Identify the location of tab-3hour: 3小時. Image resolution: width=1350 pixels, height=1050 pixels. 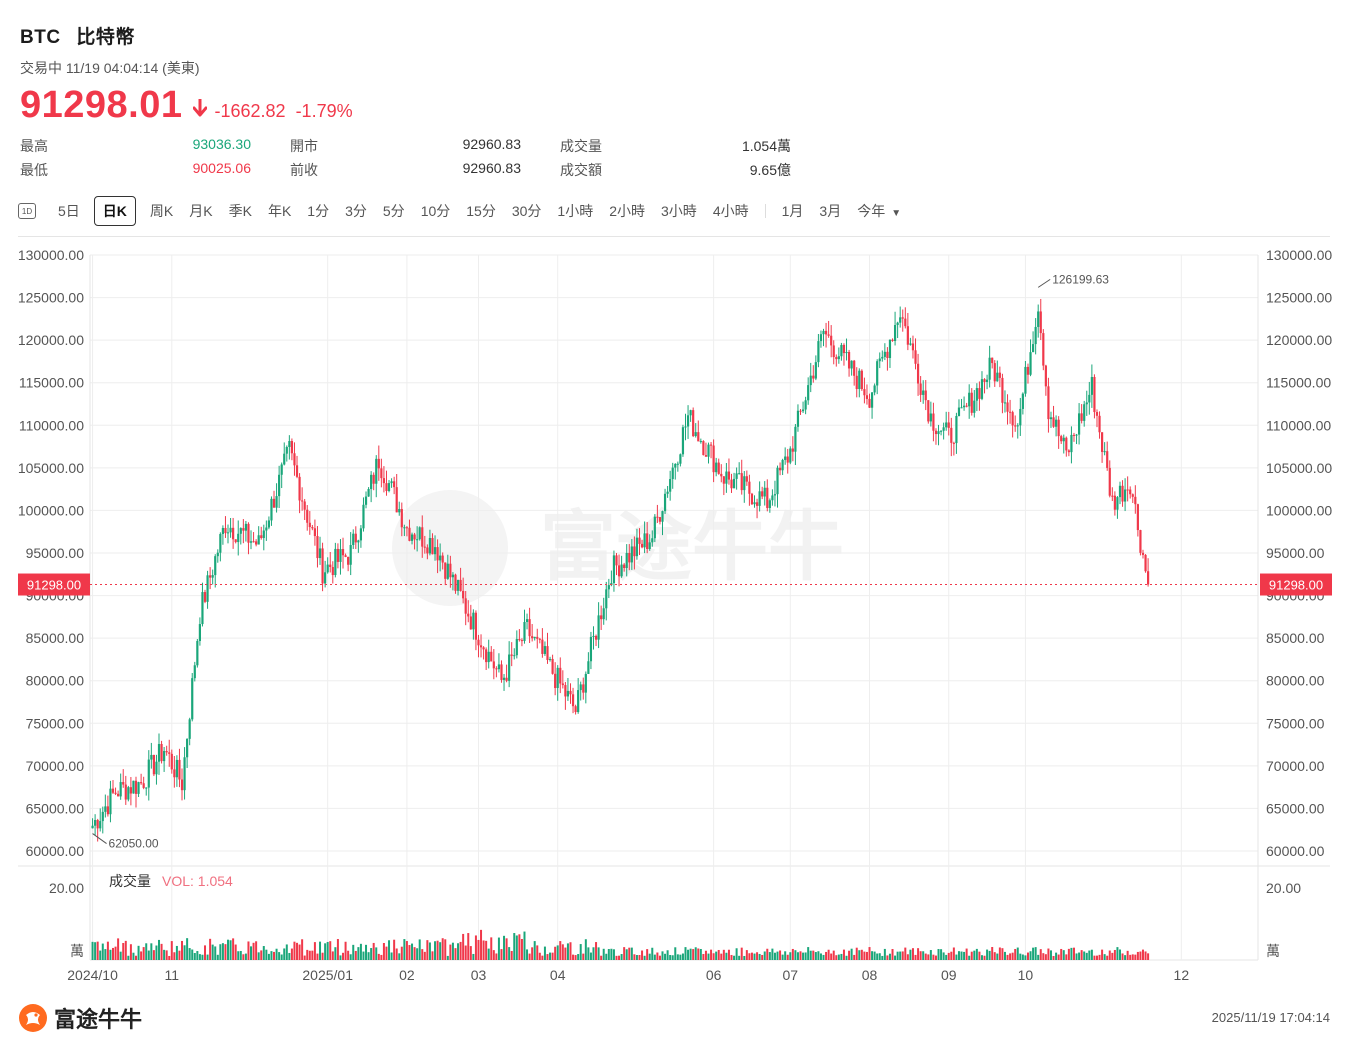
(679, 211).